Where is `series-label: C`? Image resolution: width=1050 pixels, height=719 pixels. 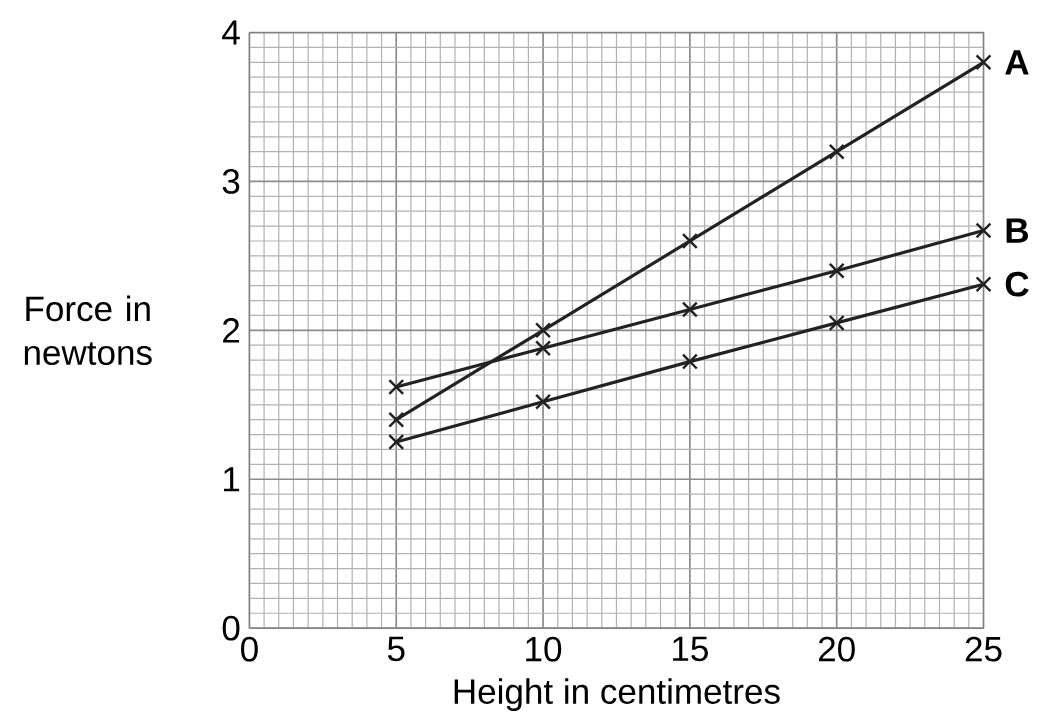
series-label: C is located at coordinates (1017, 284).